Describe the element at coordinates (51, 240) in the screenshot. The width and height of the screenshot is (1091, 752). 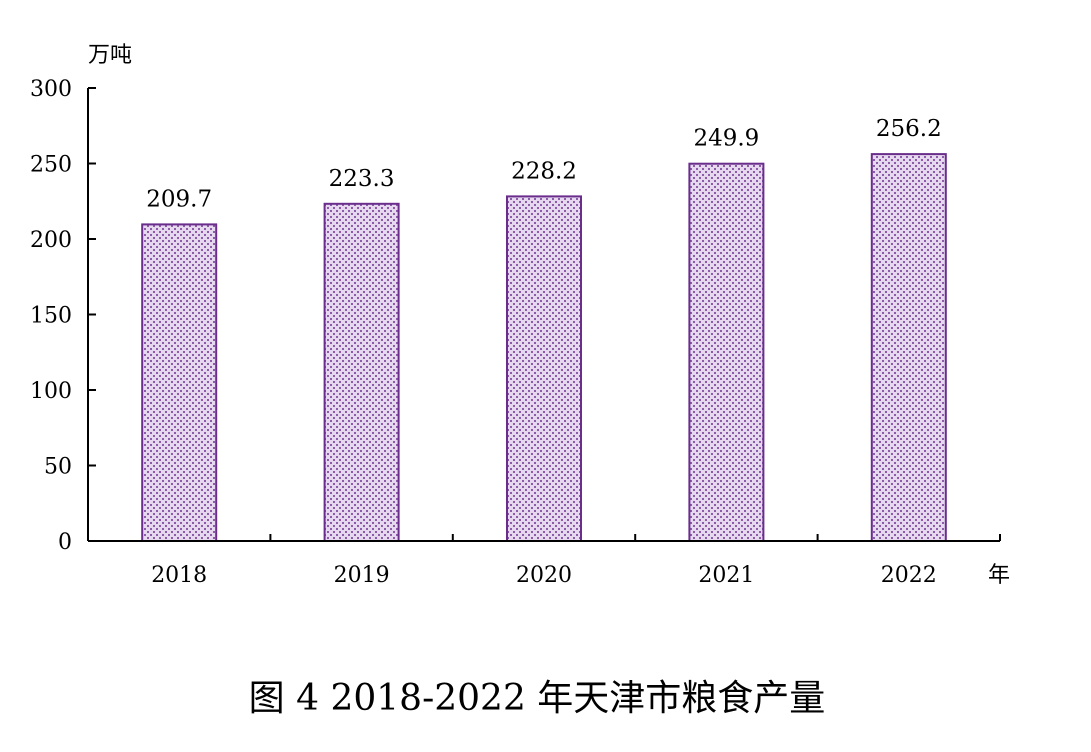
I see `y-tick-label-200: 200` at that location.